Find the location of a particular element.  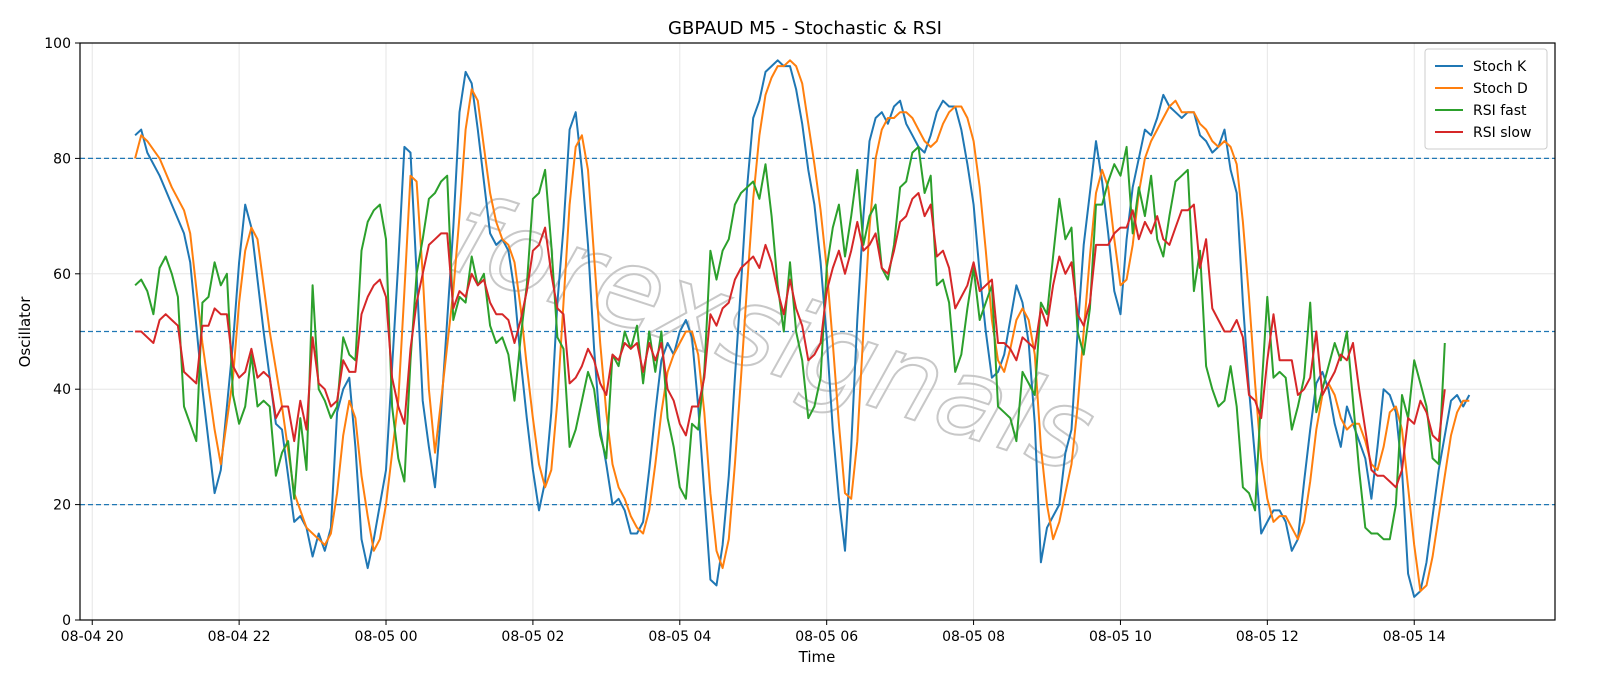

x-tick-label: 08-04 22 is located at coordinates (239, 637).